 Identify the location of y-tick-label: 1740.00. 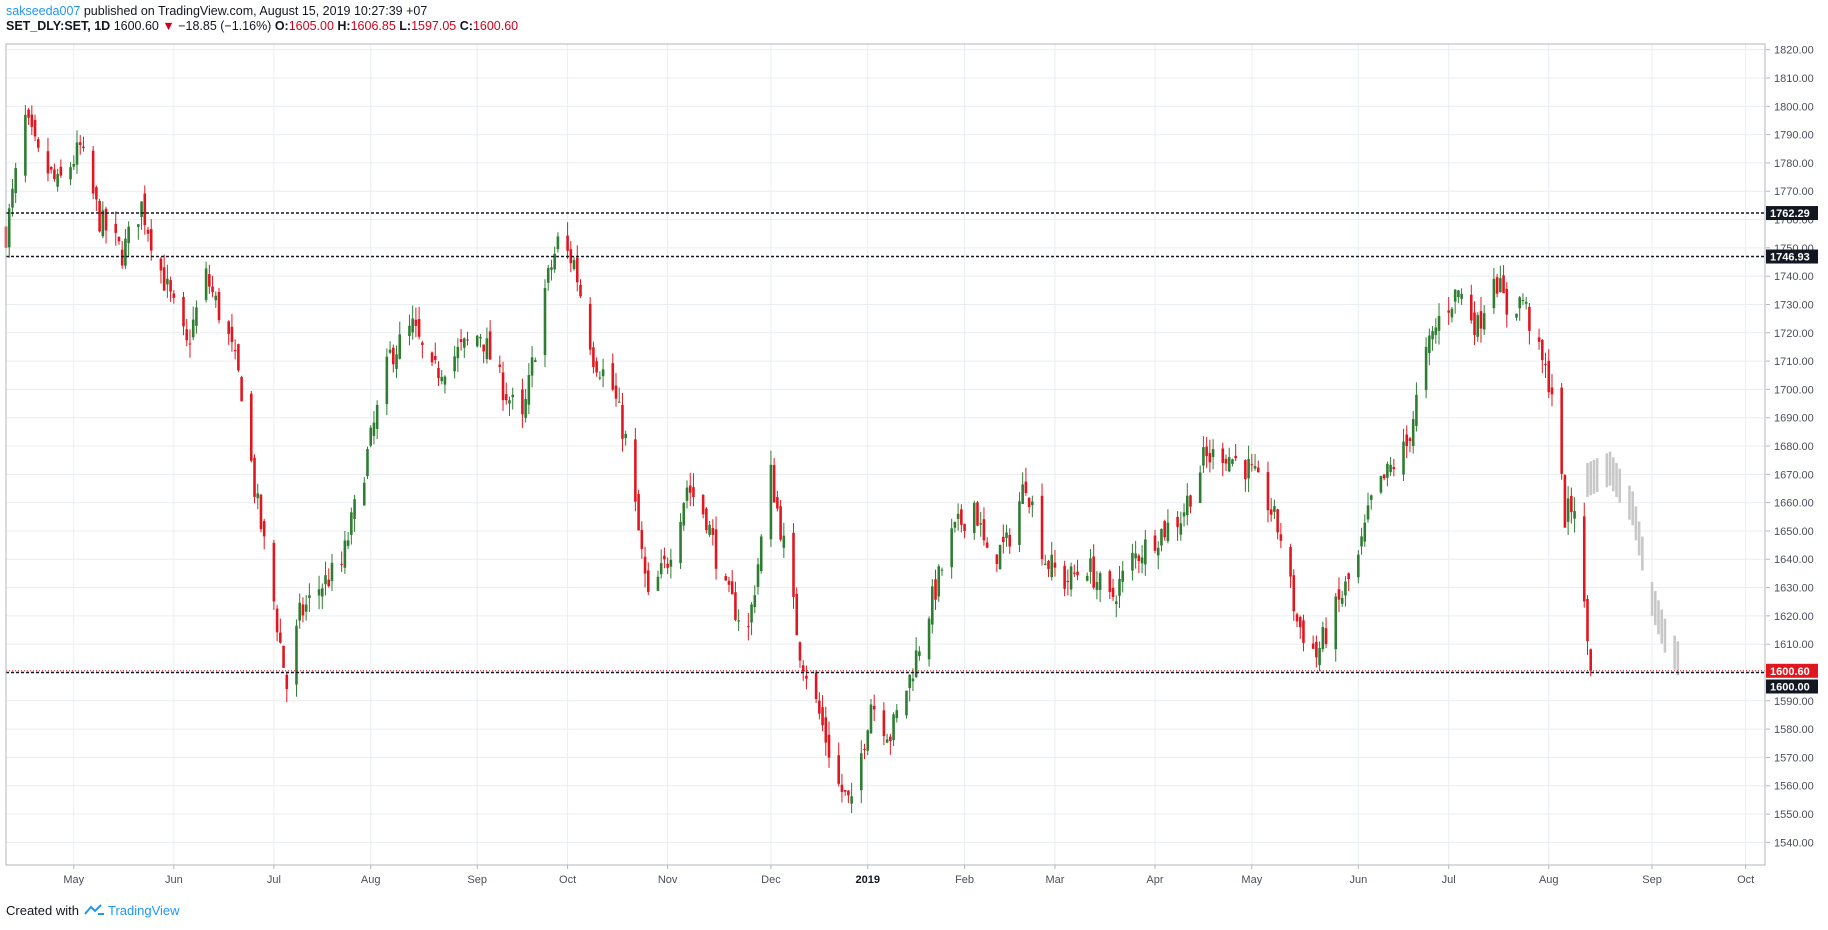
(1794, 277).